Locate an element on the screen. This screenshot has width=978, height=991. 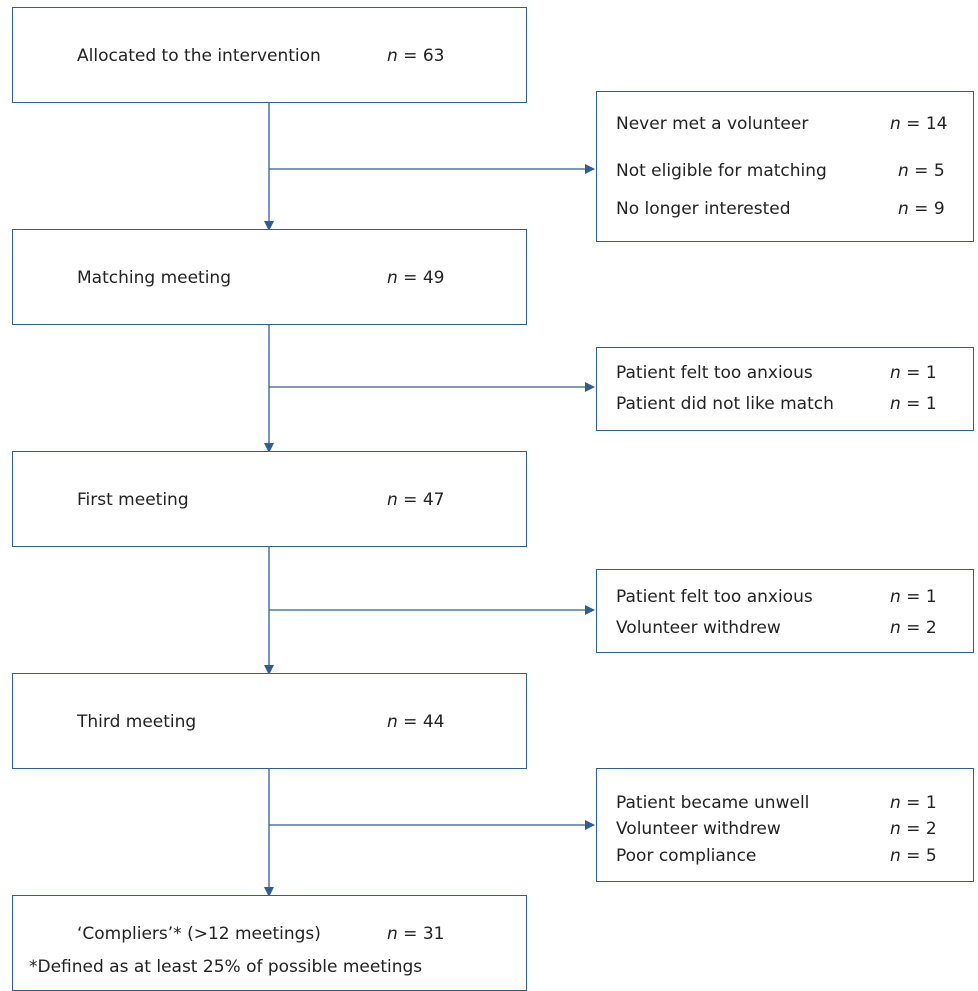
main-box-third-meeting: Third meeting n = 44 is located at coordinates (269, 721).